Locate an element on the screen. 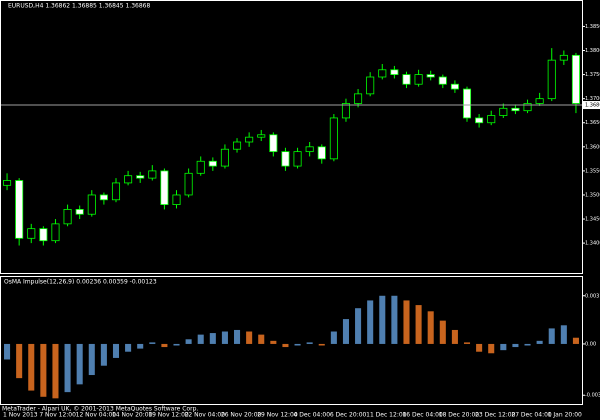 Image resolution: width=600 pixels, height=420 pixels. x-tick-label: 4 Dec 04:00 is located at coordinates (312, 415).